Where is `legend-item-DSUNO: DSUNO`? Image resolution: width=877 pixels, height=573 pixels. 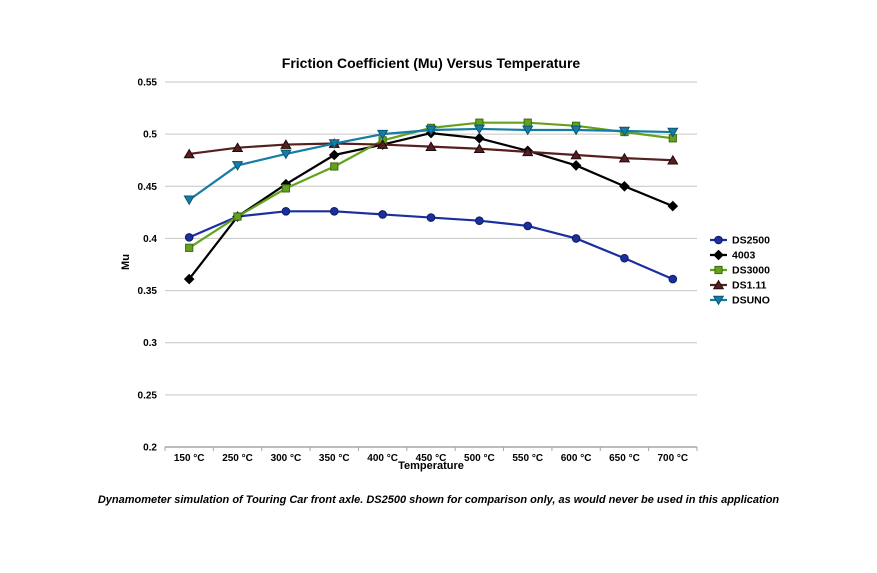
legend-item-DSUNO: DSUNO is located at coordinates (740, 301).